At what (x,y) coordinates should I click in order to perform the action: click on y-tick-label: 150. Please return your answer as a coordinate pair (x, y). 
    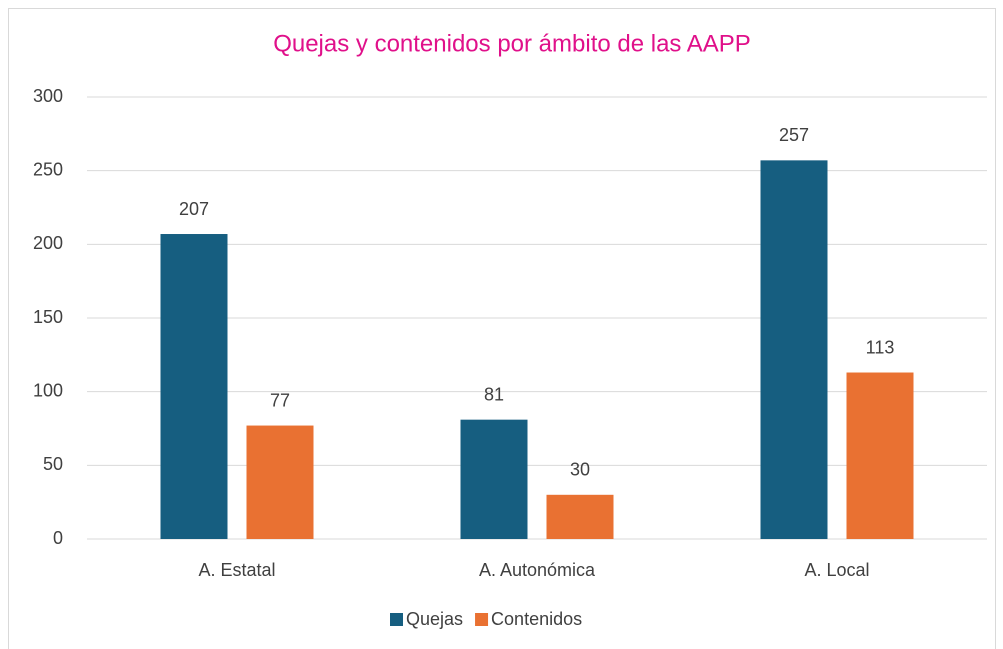
    Looking at the image, I should click on (48, 317).